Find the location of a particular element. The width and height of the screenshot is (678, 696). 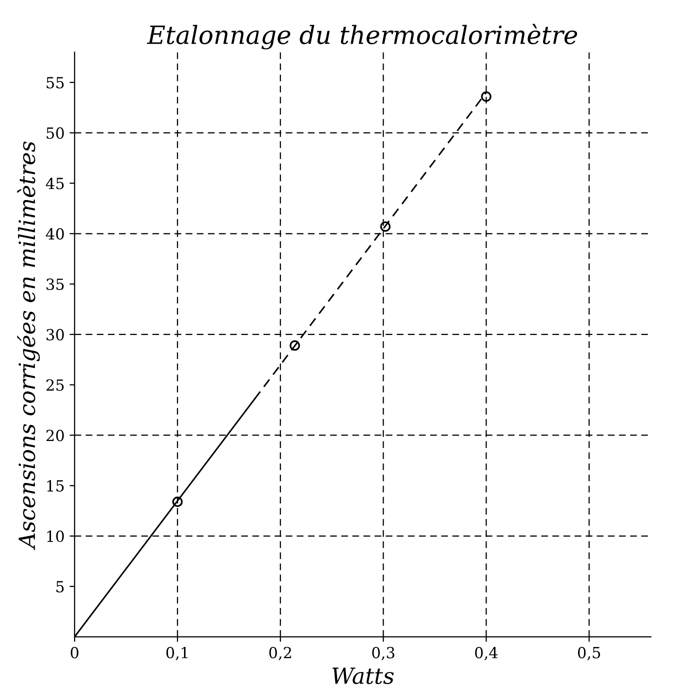

y-tick-label: 55 is located at coordinates (55, 82).